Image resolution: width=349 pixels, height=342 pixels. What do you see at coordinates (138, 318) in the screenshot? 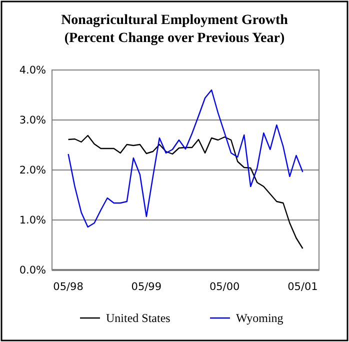
I see `legend-label: United States` at bounding box center [138, 318].